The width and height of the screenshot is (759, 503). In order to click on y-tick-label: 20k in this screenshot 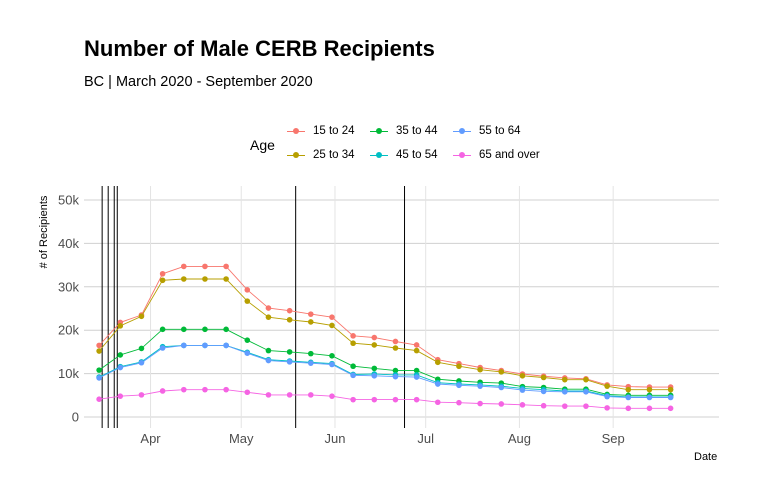, I will do `click(68, 330)`.